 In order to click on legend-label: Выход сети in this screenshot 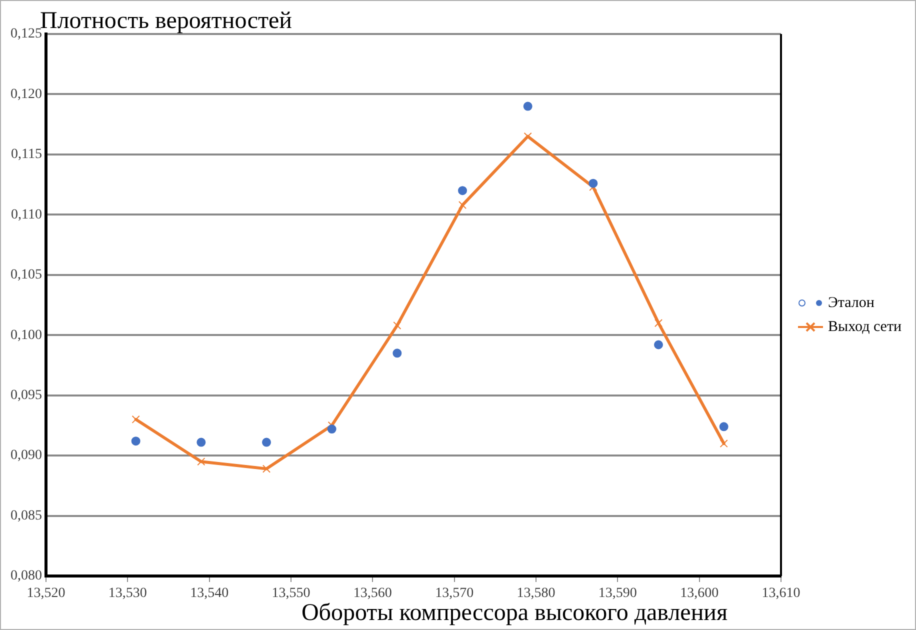, I will do `click(865, 326)`.